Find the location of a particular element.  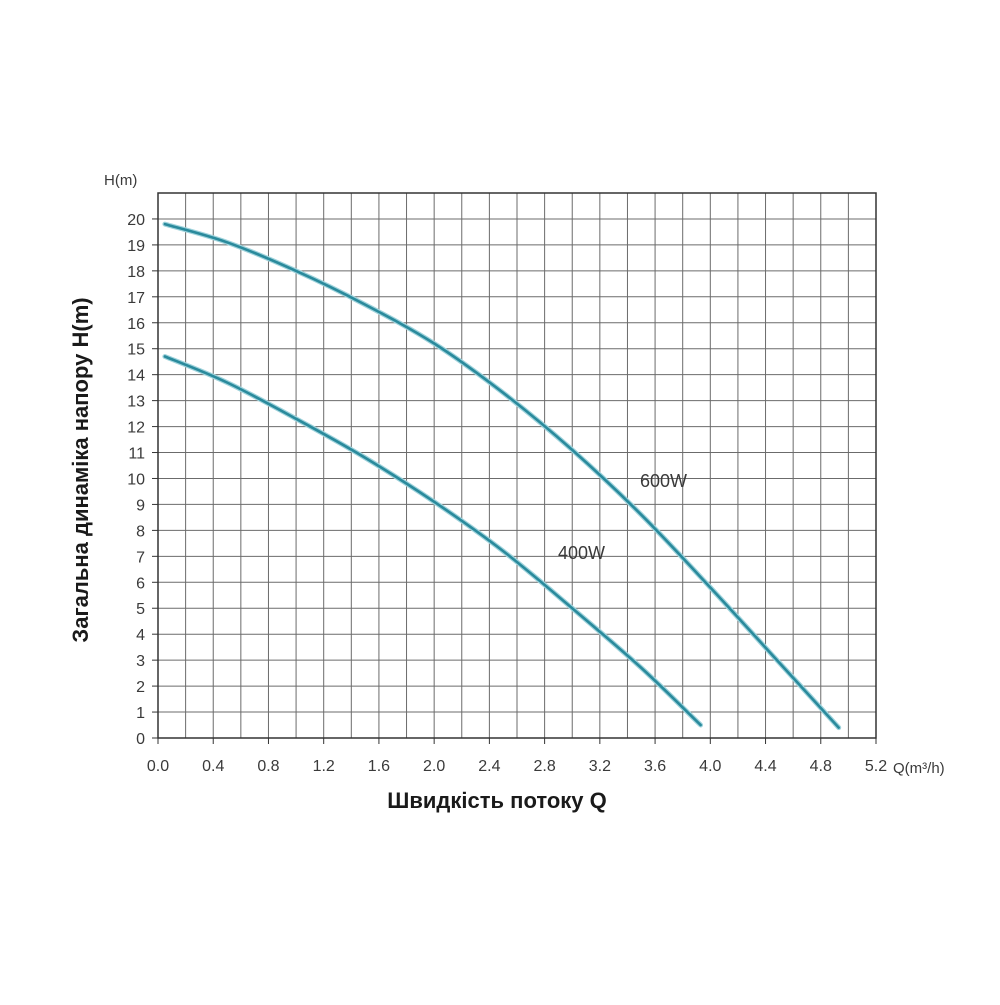

series-label-400w: 400W is located at coordinates (581, 553).